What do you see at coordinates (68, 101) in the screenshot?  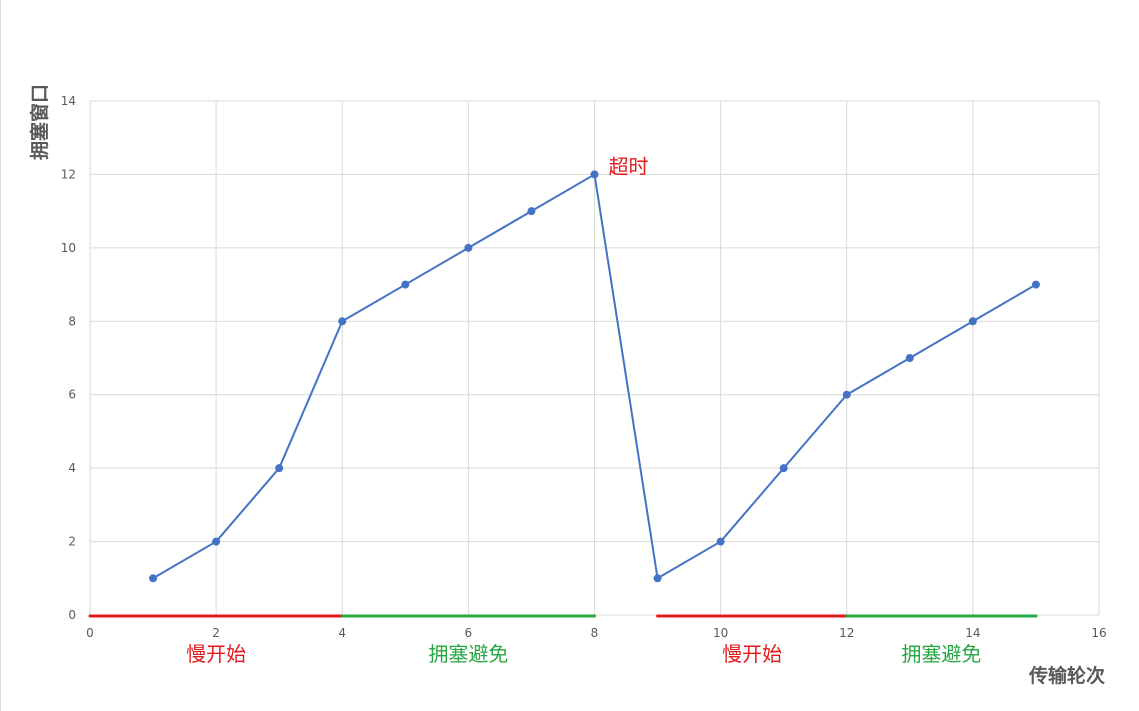 I see `y-tick-label: 14` at bounding box center [68, 101].